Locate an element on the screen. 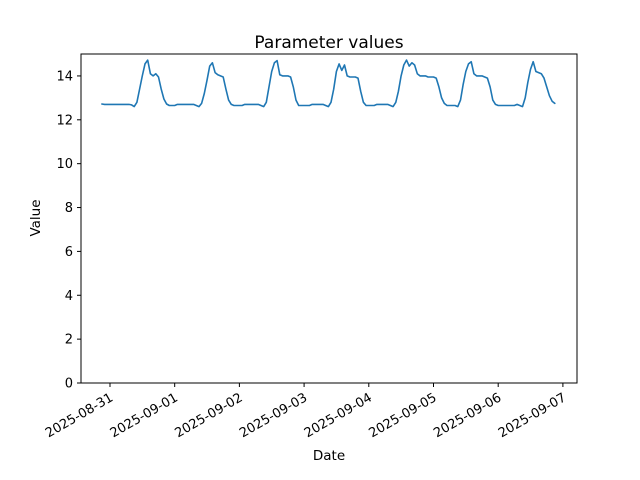  y-tick-label: 2 is located at coordinates (69, 340).